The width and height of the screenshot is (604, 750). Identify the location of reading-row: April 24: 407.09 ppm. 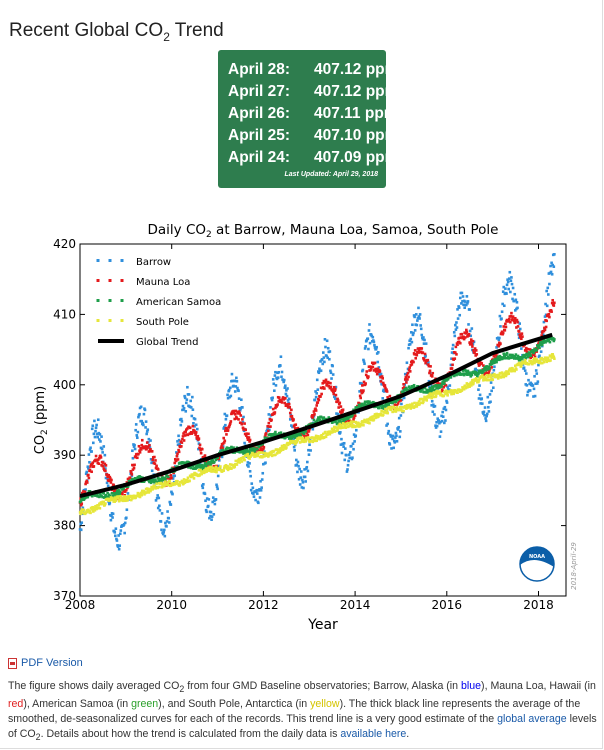
(313, 157).